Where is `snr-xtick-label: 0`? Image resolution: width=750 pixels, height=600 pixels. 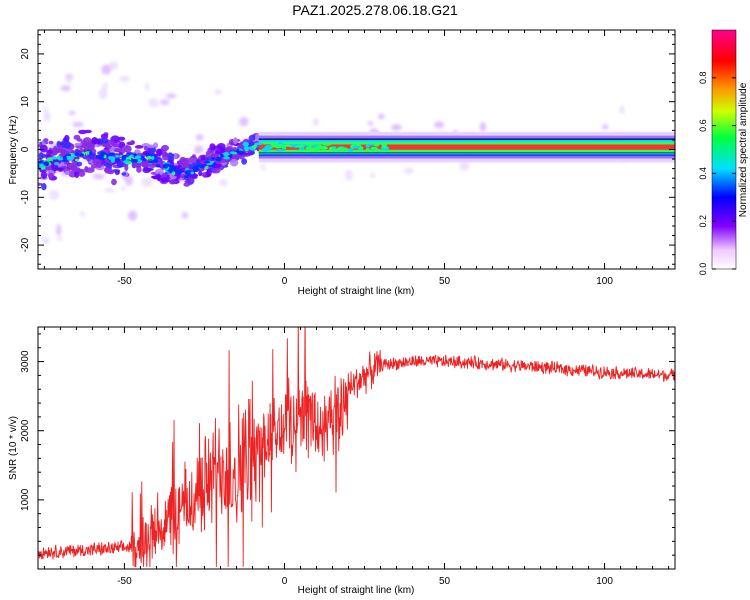 snr-xtick-label: 0 is located at coordinates (285, 581).